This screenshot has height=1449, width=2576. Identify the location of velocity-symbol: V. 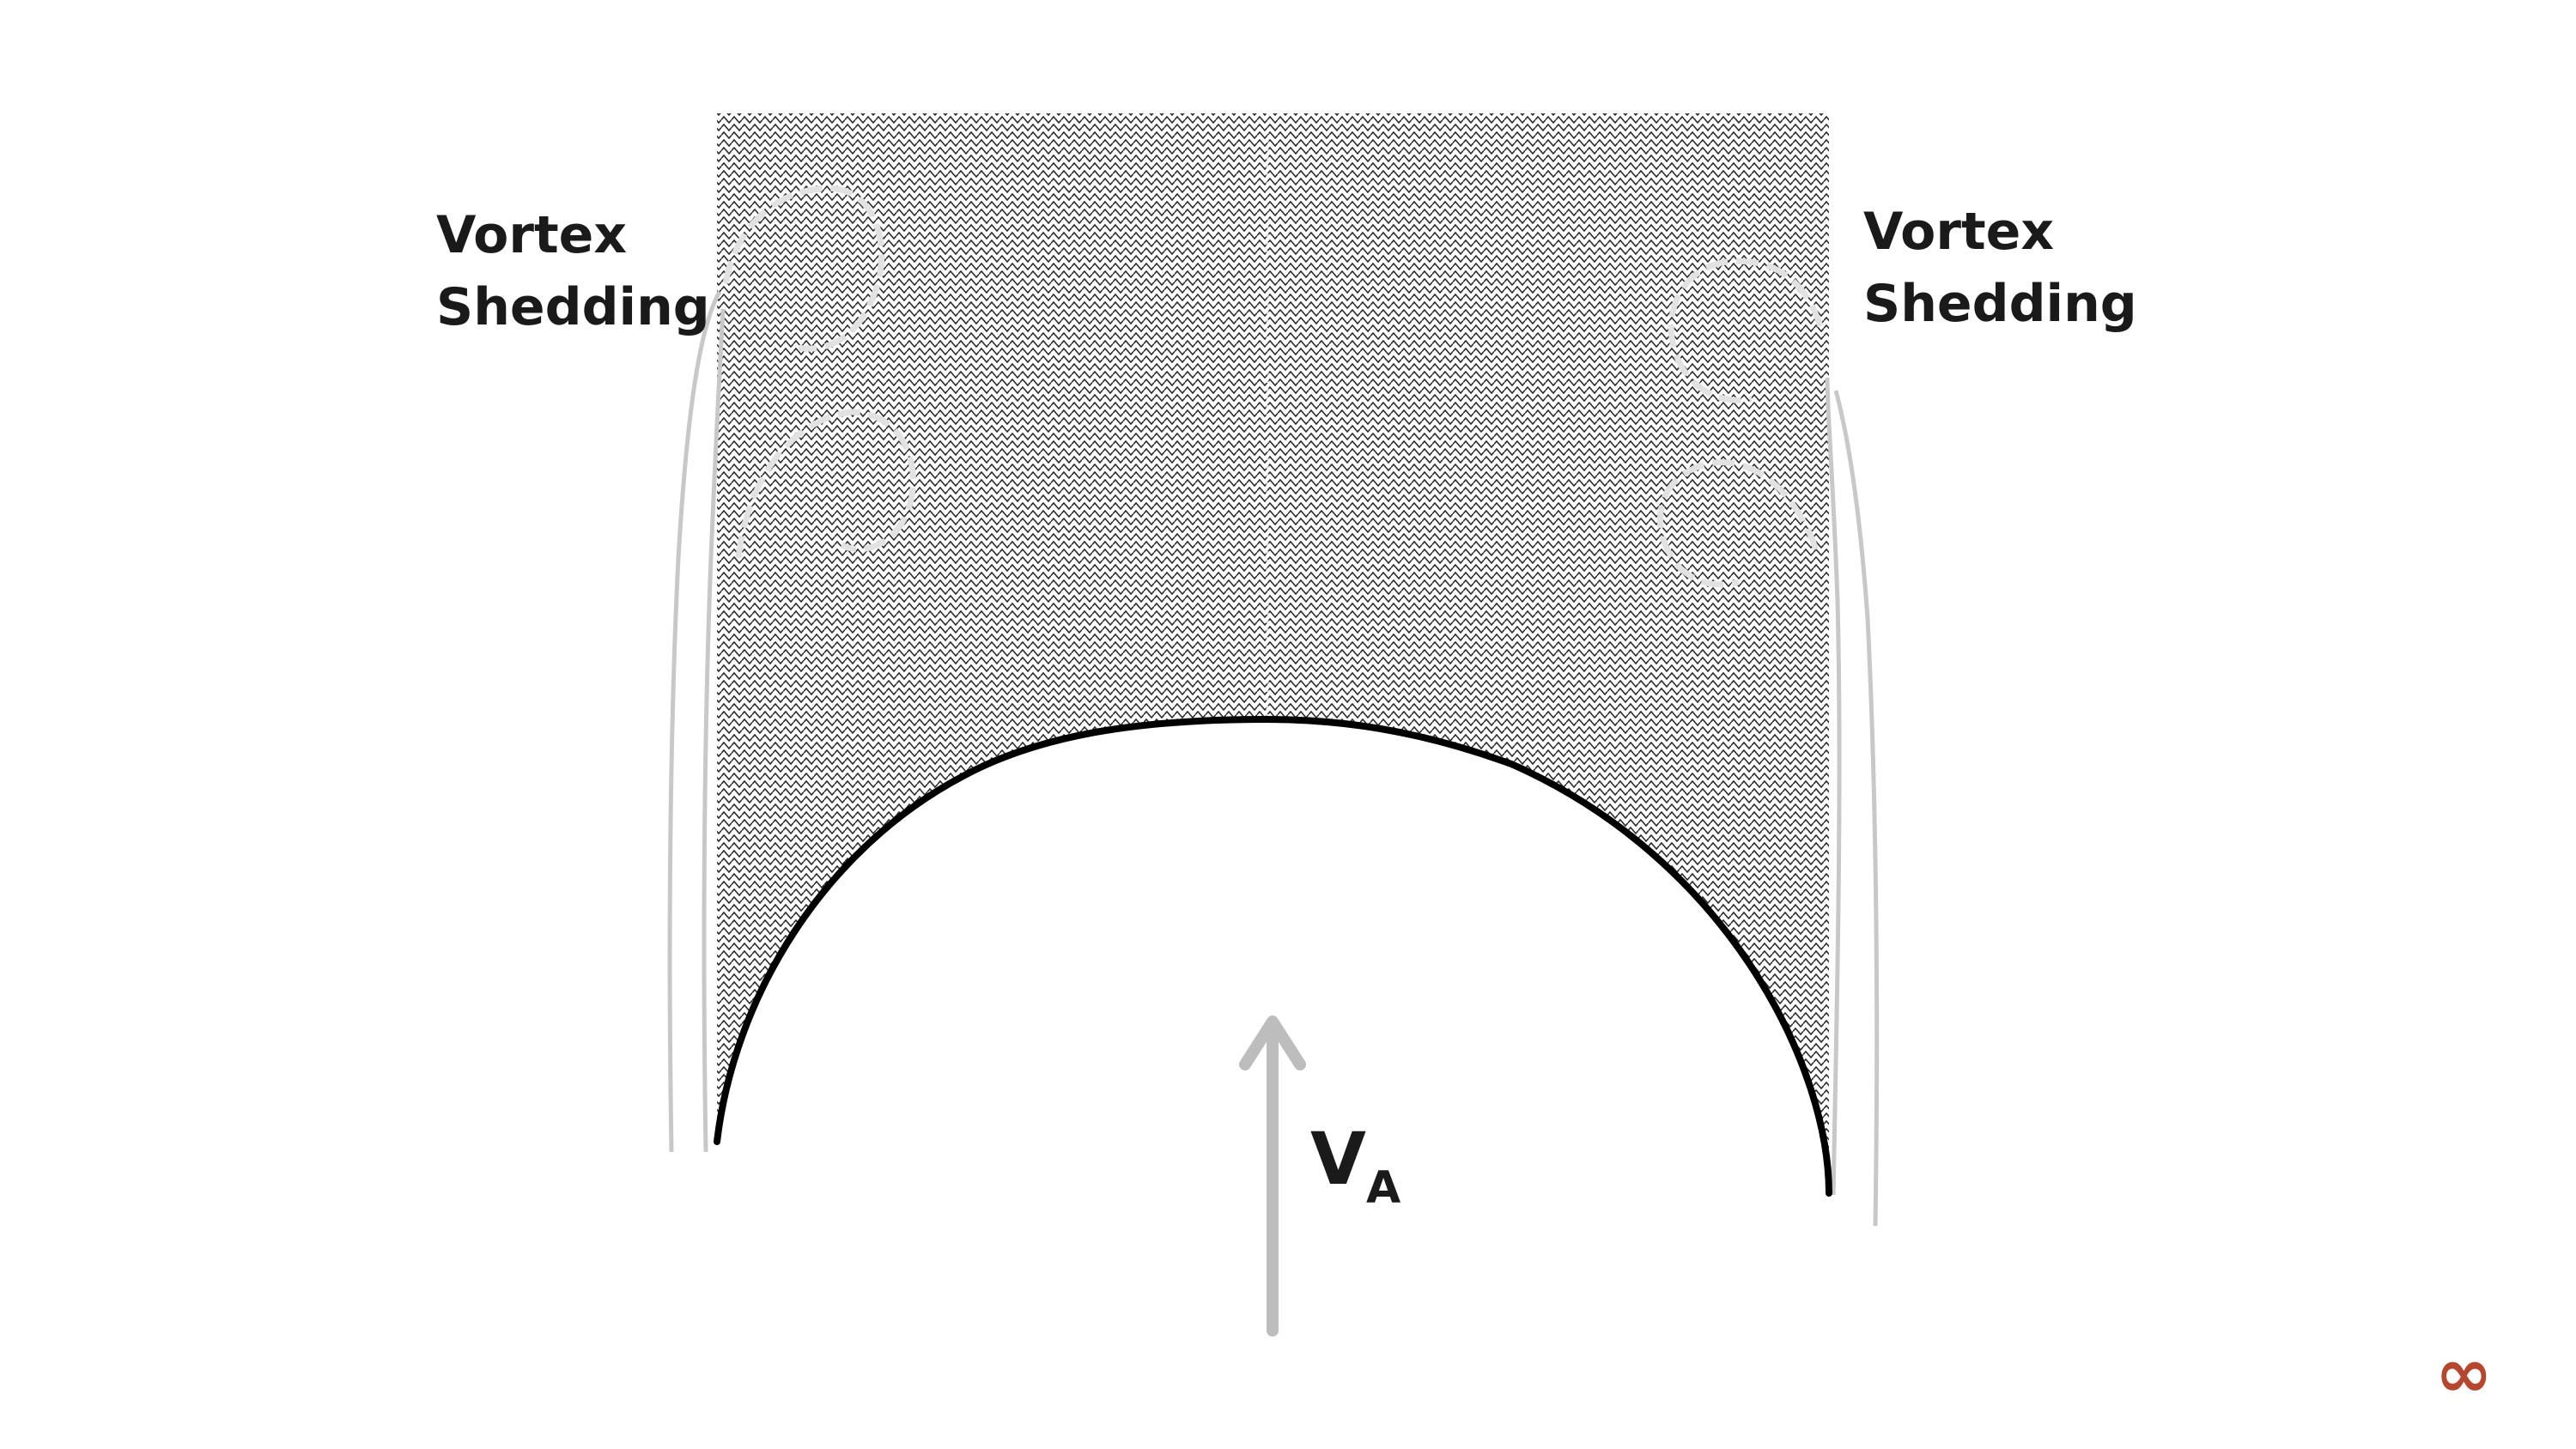
(1338, 1159).